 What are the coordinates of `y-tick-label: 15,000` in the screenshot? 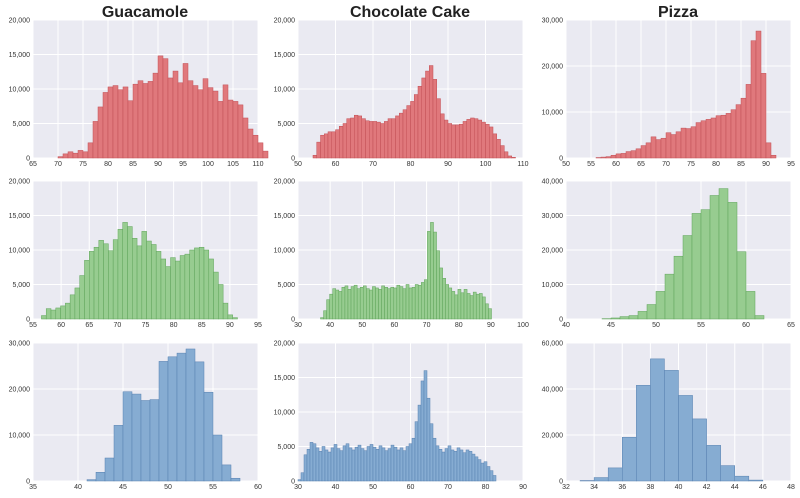 It's located at (285, 216).